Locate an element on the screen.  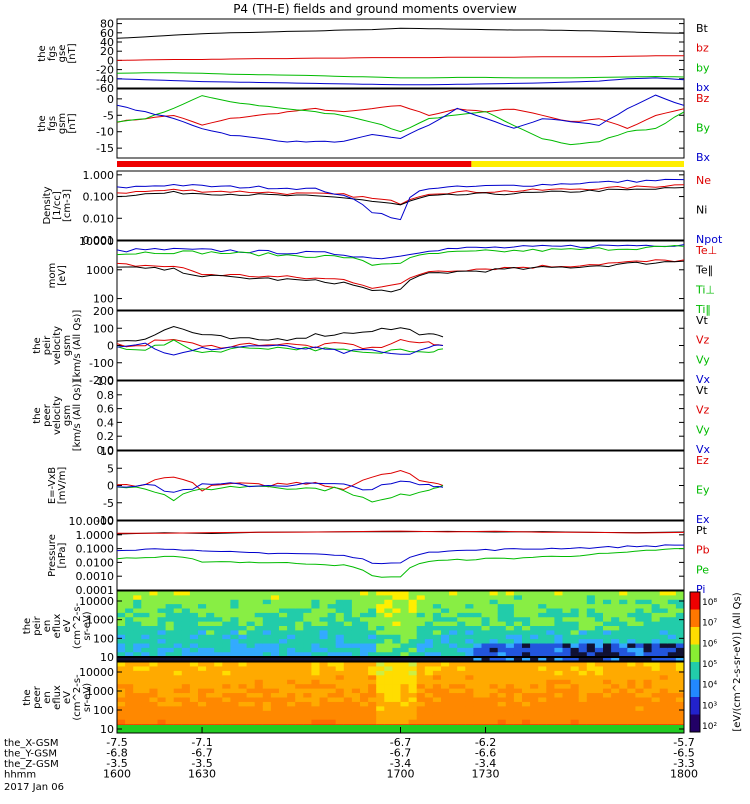
y-tick-label: 0.0001 is located at coordinates (95, 590).